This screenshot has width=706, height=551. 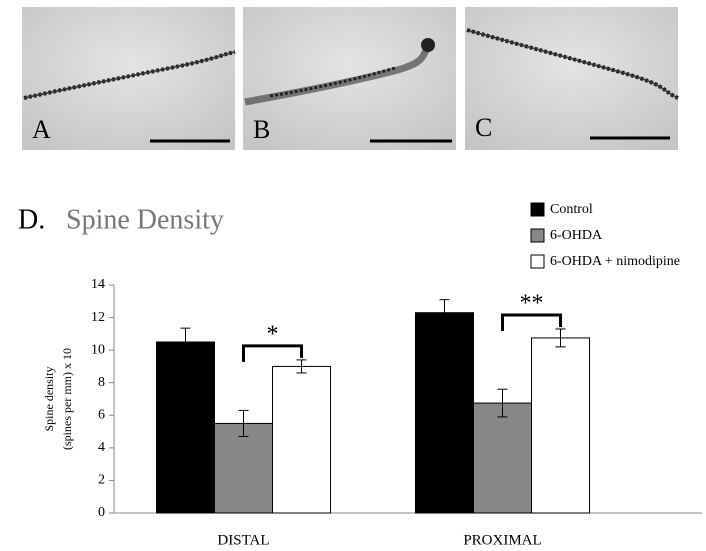 I want to click on panel-label: A, so click(x=41, y=129).